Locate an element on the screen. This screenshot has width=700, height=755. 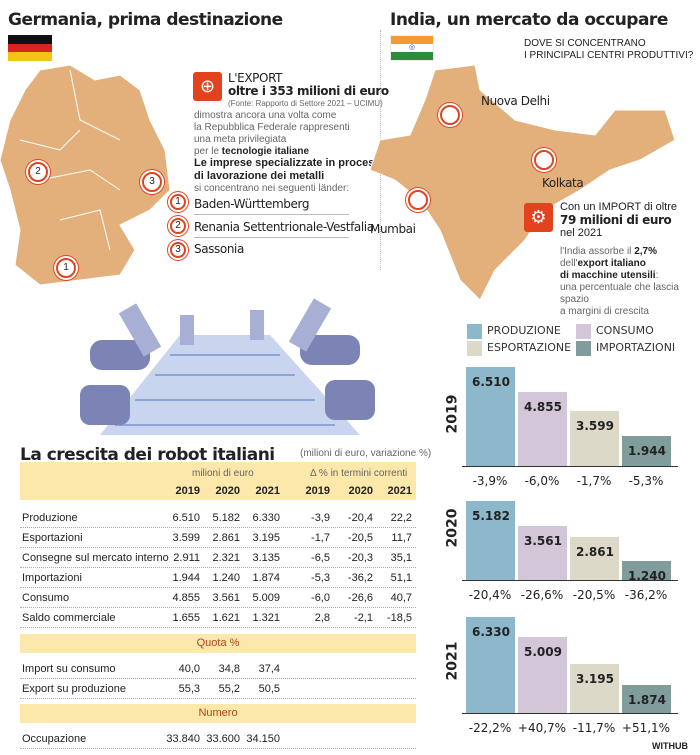
gears-icon: ⚙ is located at coordinates (538, 217).